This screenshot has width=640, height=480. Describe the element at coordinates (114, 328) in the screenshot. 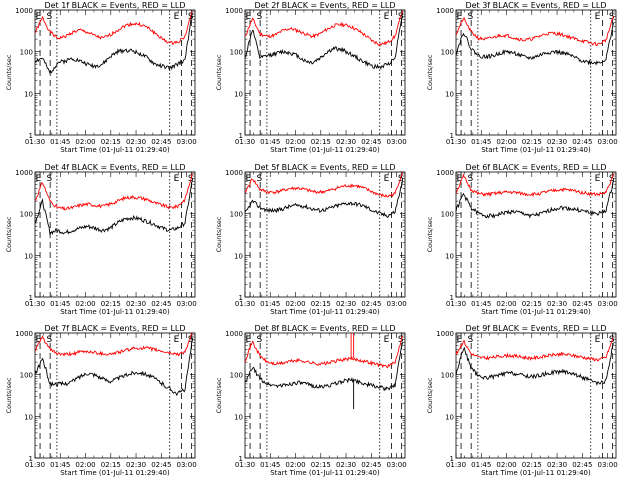

I see `chart-title: Det 7f BLACK = Events, RED = LLD` at that location.